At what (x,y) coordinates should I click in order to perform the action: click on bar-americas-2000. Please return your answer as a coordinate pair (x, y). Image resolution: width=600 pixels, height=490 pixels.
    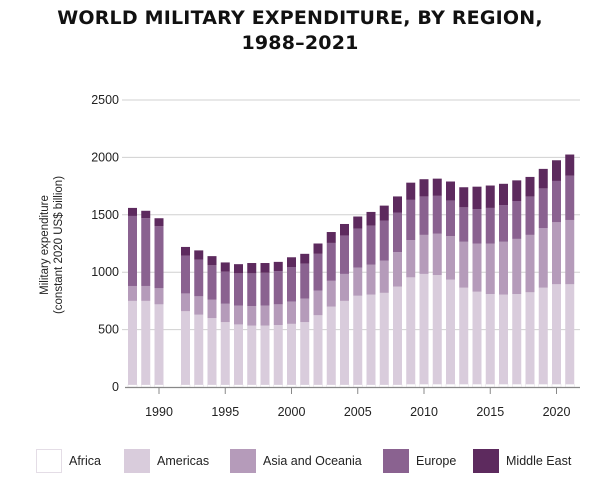
    Looking at the image, I should click on (291, 354).